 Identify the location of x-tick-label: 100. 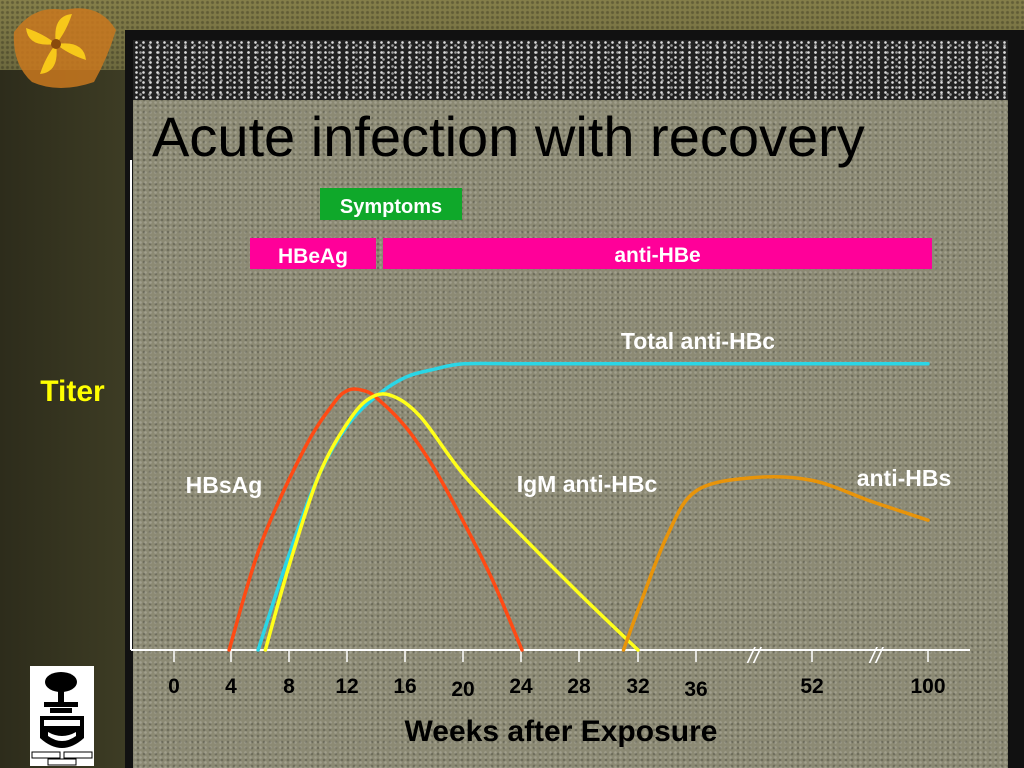
(927, 686).